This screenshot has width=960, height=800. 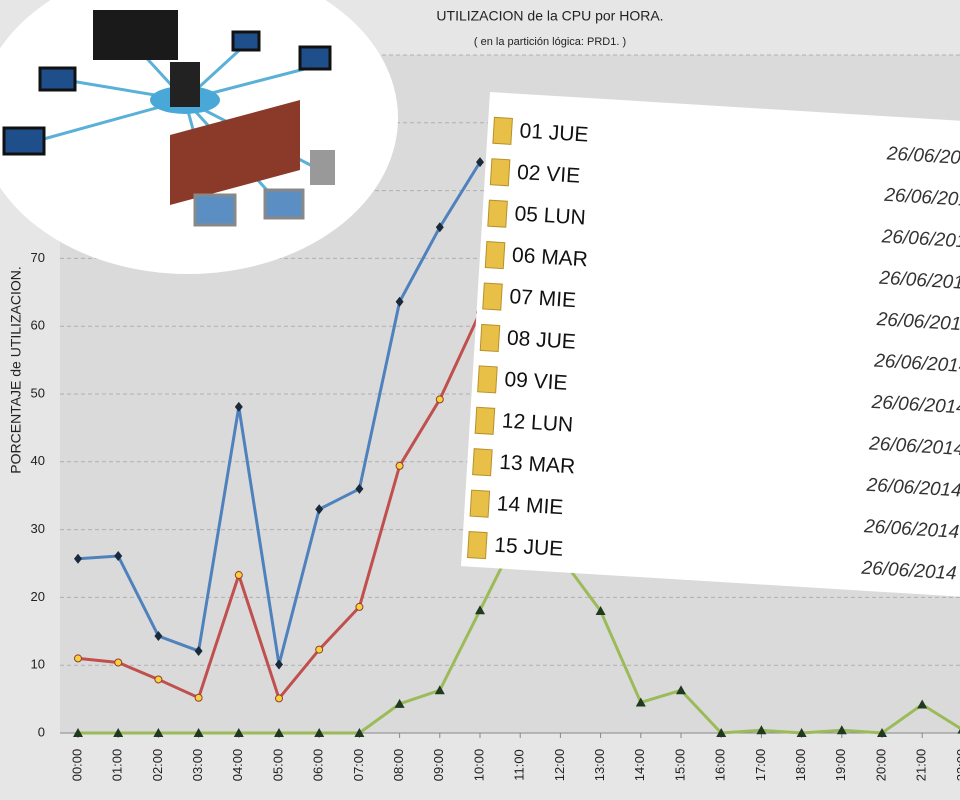 What do you see at coordinates (760, 765) in the screenshot?
I see `x-tick-label: 17:00` at bounding box center [760, 765].